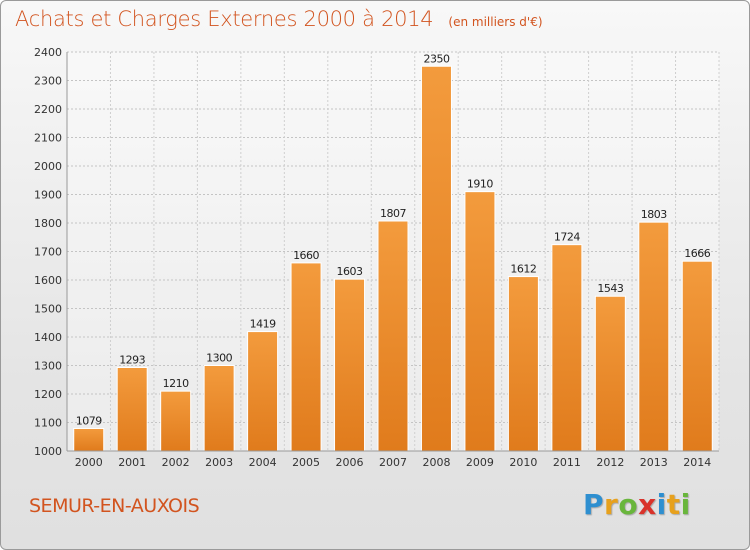  I want to click on data-label: 1724, so click(567, 237).